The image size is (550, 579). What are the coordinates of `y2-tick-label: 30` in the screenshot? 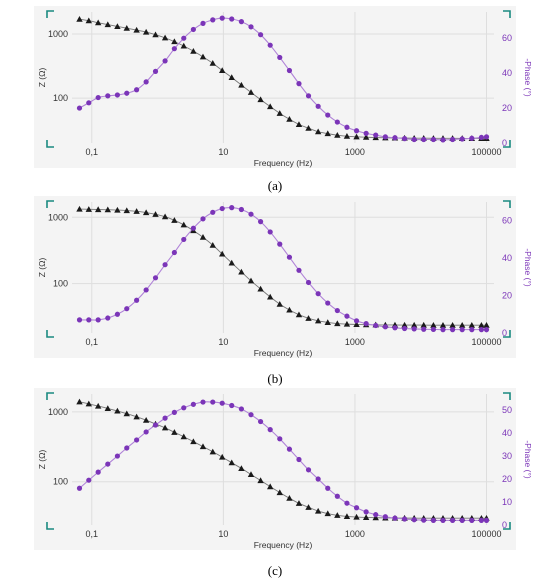 It's located at (507, 456).